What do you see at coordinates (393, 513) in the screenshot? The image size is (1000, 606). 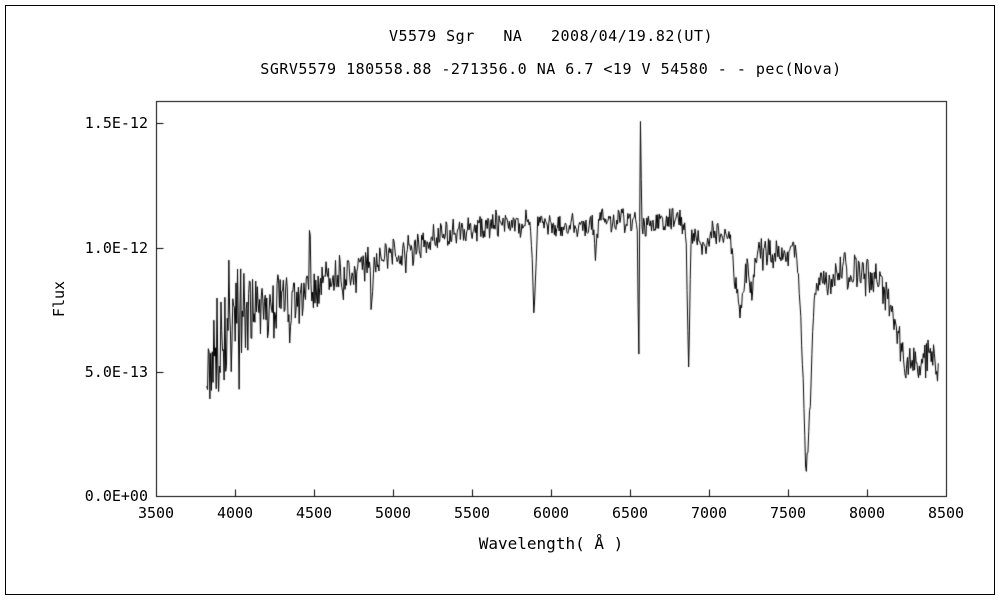 I see `x-tick-label: 5000` at bounding box center [393, 513].